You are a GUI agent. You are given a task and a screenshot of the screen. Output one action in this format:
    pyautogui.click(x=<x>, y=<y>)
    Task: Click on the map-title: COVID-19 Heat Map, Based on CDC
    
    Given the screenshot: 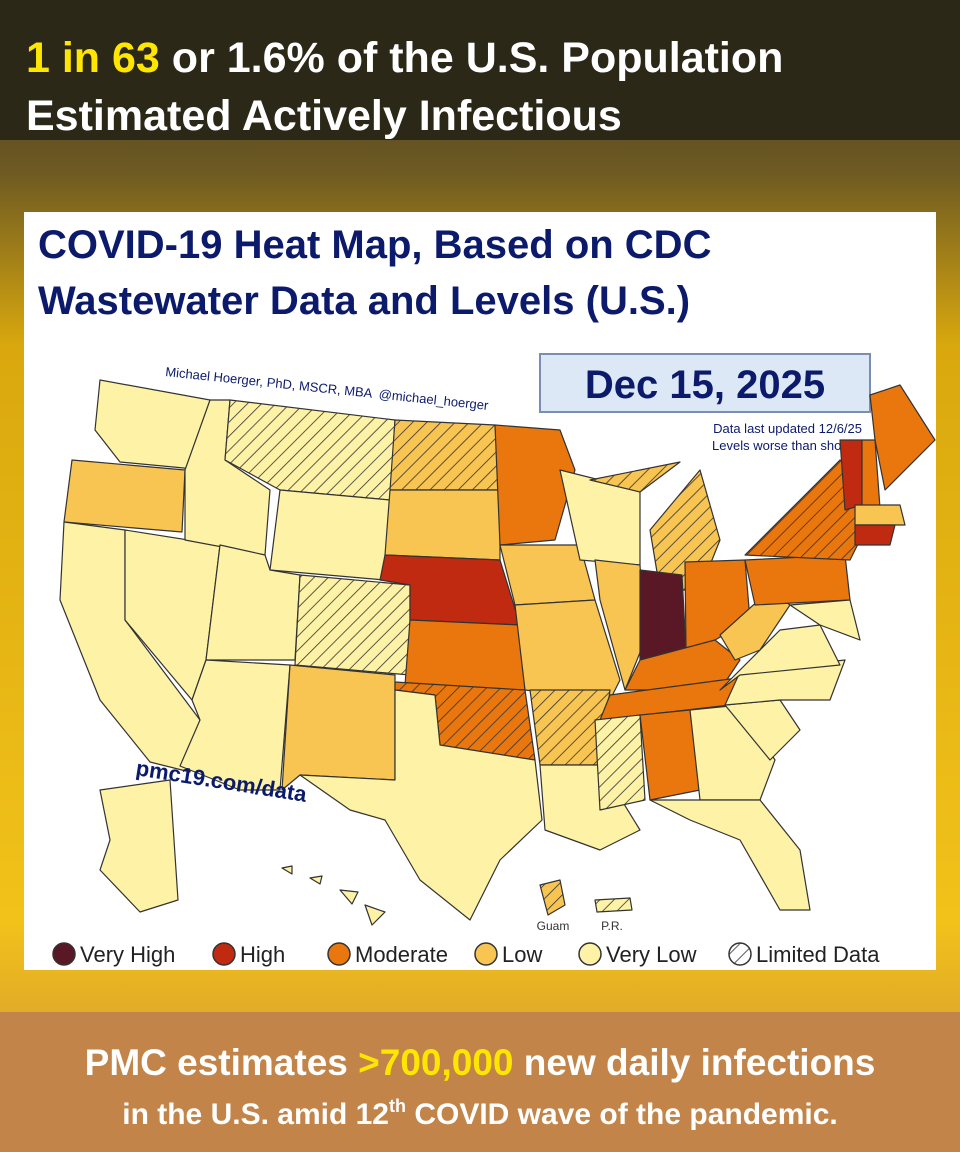 What is the action you would take?
    pyautogui.click(x=374, y=245)
    